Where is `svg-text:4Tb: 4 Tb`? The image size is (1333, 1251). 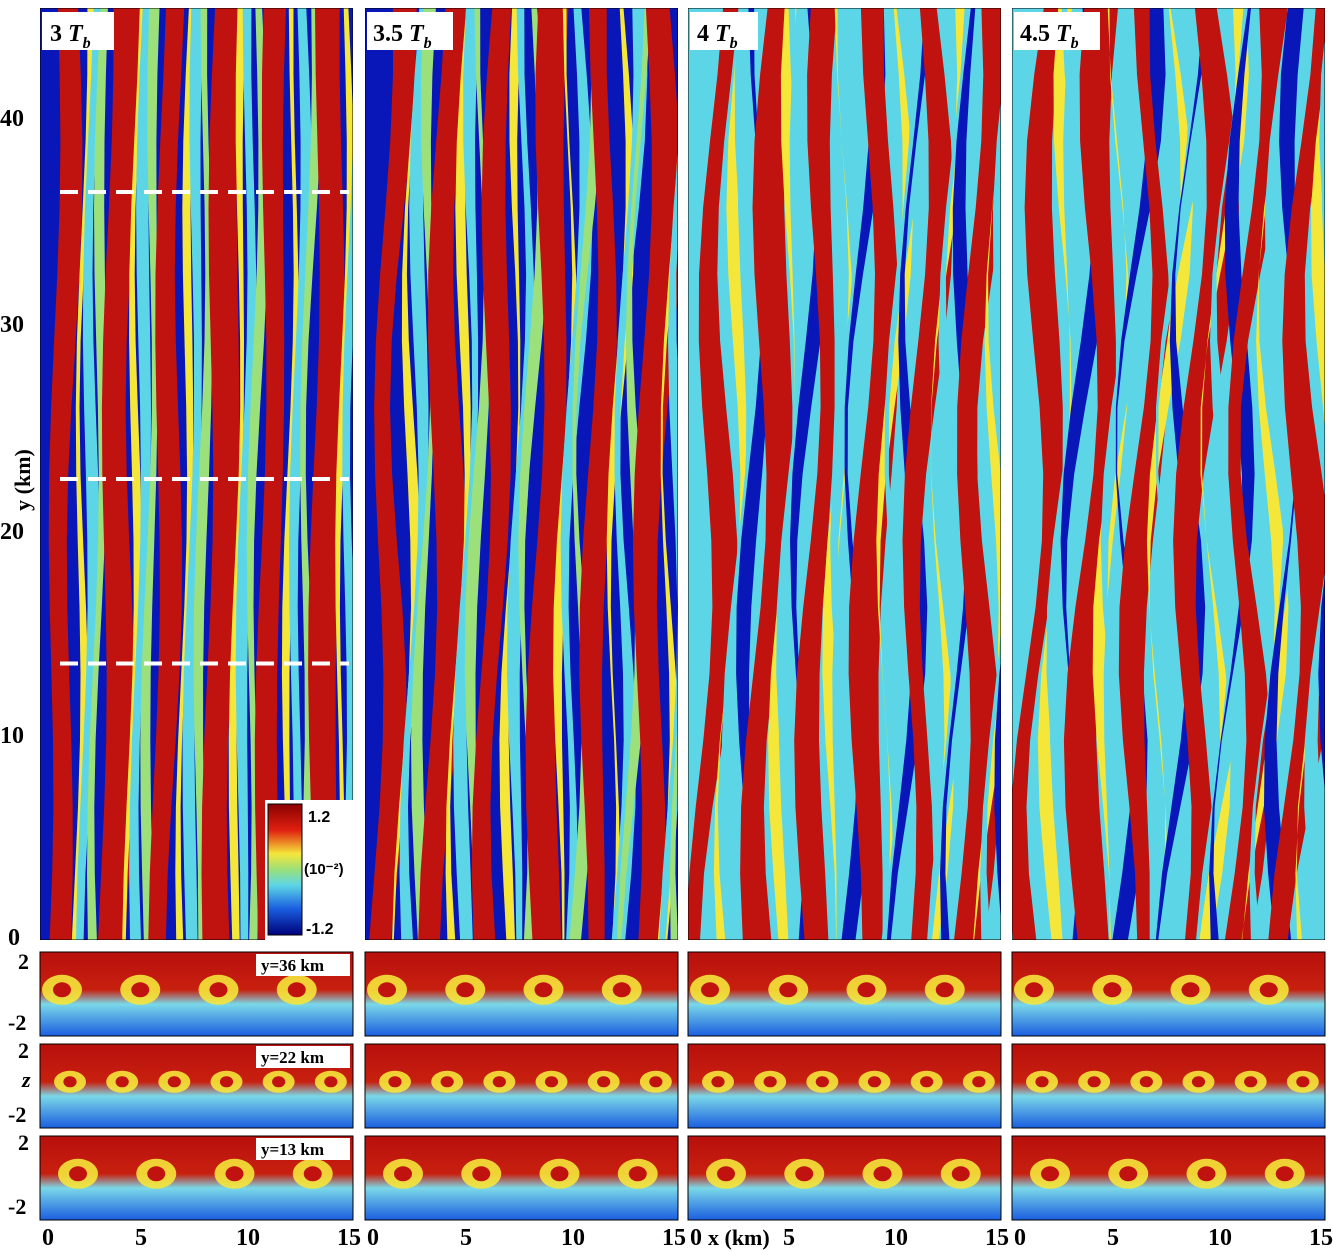 svg-text:4Tb: 4 Tb is located at coordinates (717, 36).